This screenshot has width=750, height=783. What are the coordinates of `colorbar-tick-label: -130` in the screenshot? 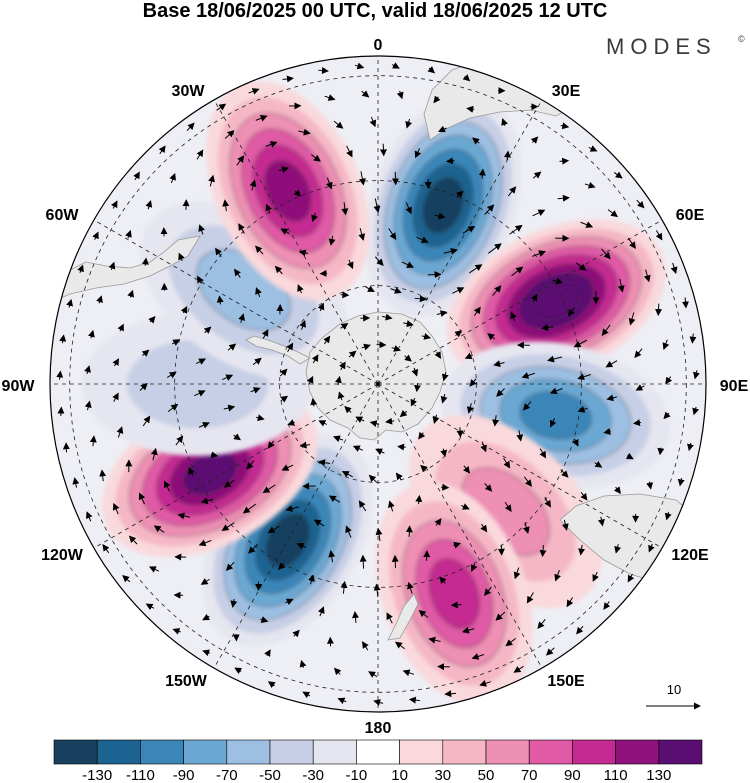 It's located at (97, 775).